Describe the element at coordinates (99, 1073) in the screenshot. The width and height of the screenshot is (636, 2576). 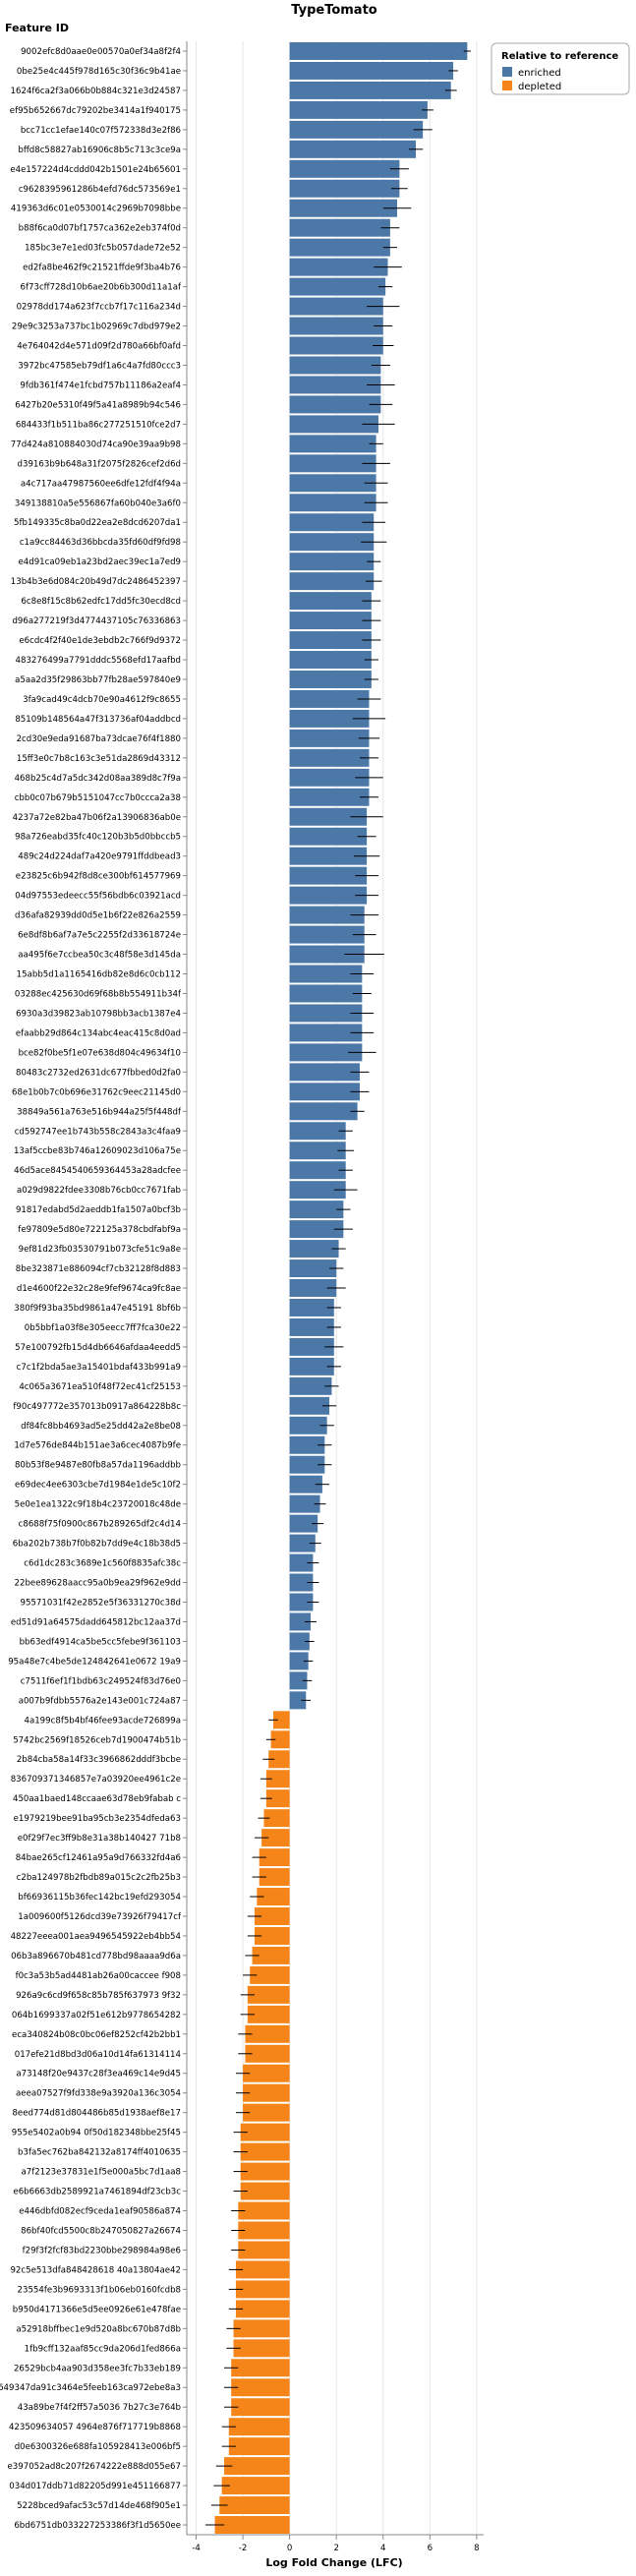
I see `y-tick-label: 80483c2732ed2631dc677fbbed0d2fa0` at that location.